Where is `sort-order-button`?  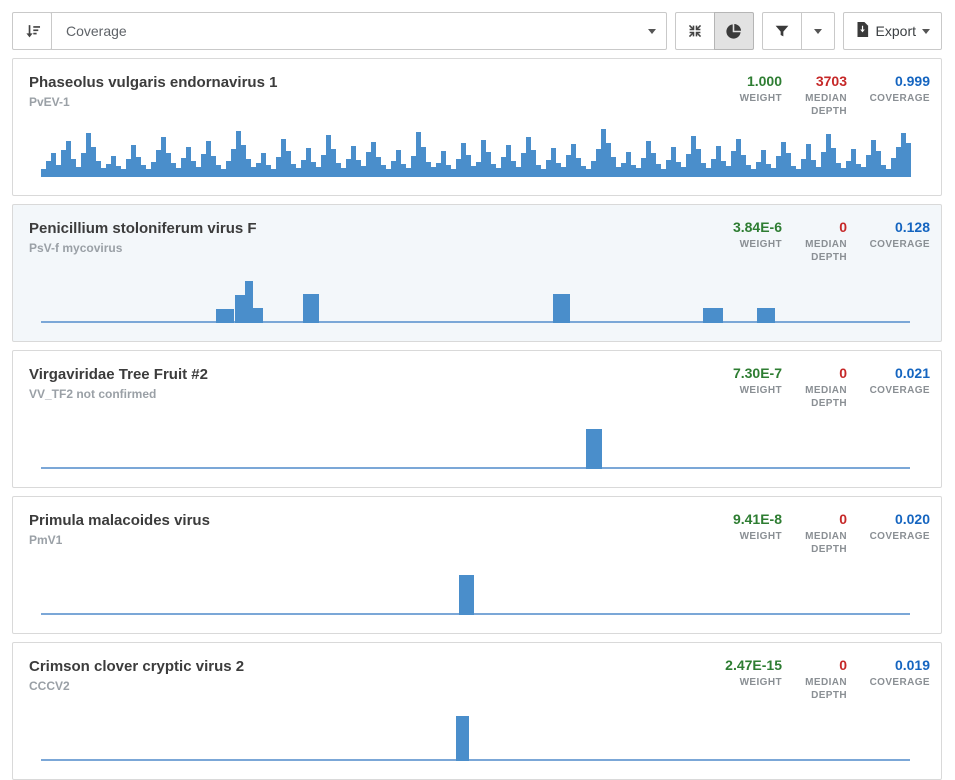
sort-order-button is located at coordinates (32, 31).